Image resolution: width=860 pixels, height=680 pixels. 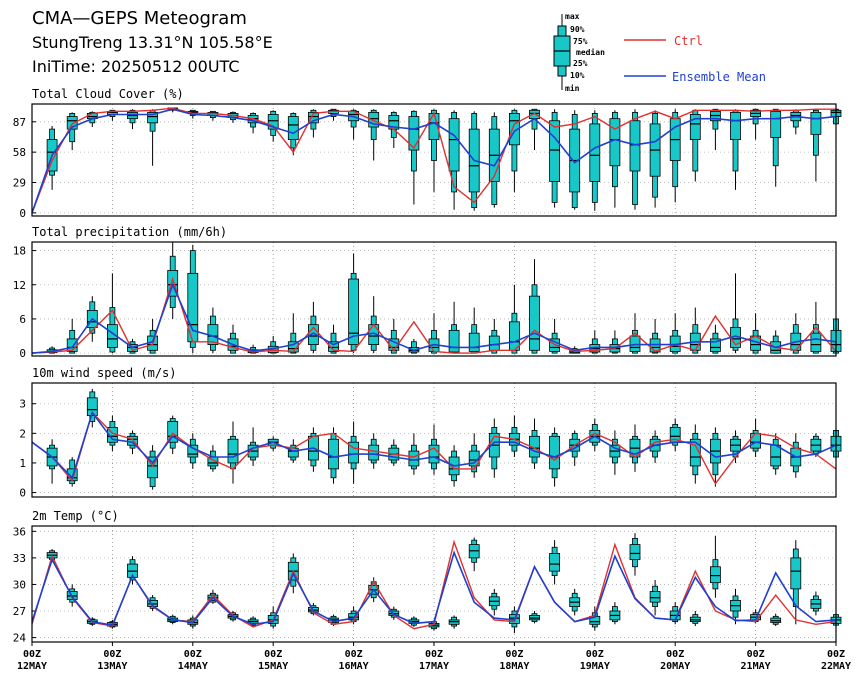 What do you see at coordinates (577, 75) in the screenshot?
I see `legend-label-p10: 10%` at bounding box center [577, 75].